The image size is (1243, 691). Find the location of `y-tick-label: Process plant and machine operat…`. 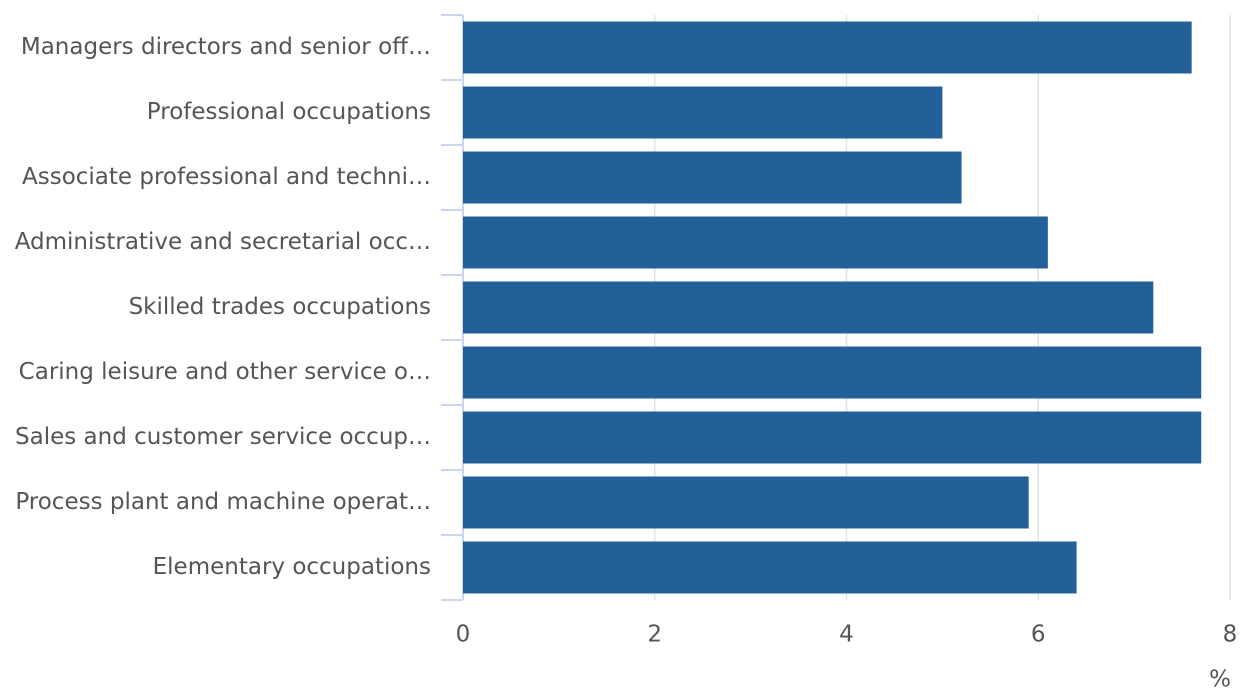

y-tick-label: Process plant and machine operat… is located at coordinates (223, 502).